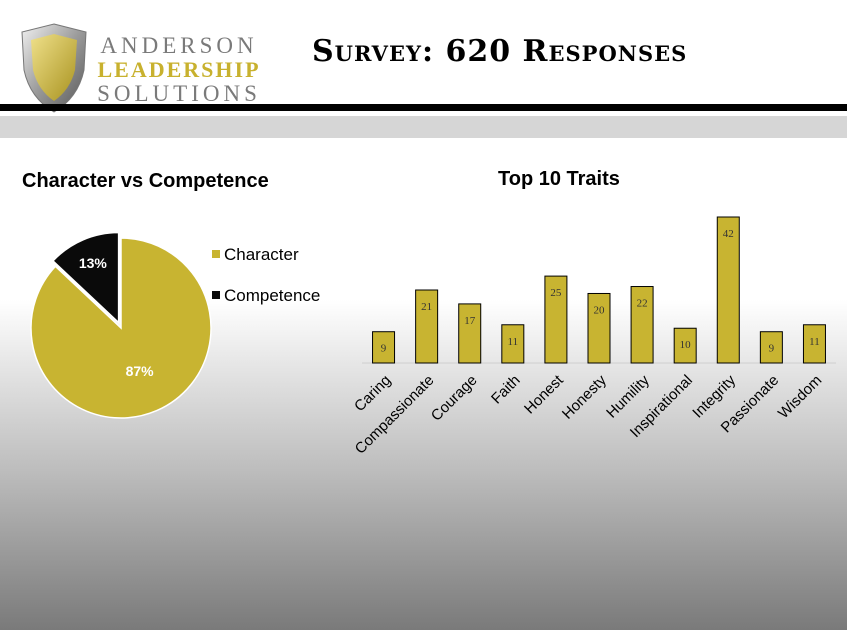  Describe the element at coordinates (121, 328) in the screenshot. I see `pie-slice-character` at that location.